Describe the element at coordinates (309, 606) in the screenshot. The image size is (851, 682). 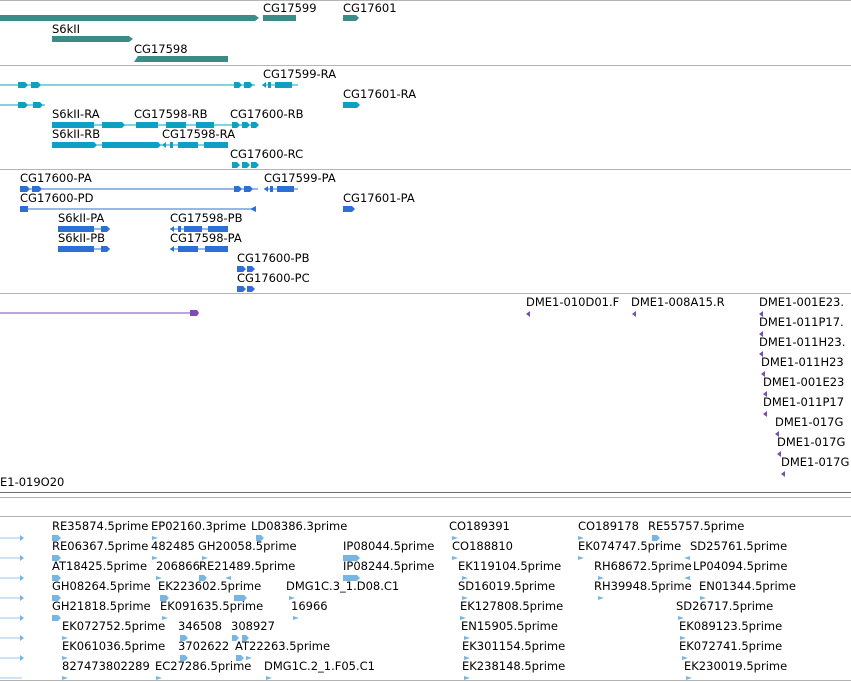
I see `est-label: 16966` at that location.